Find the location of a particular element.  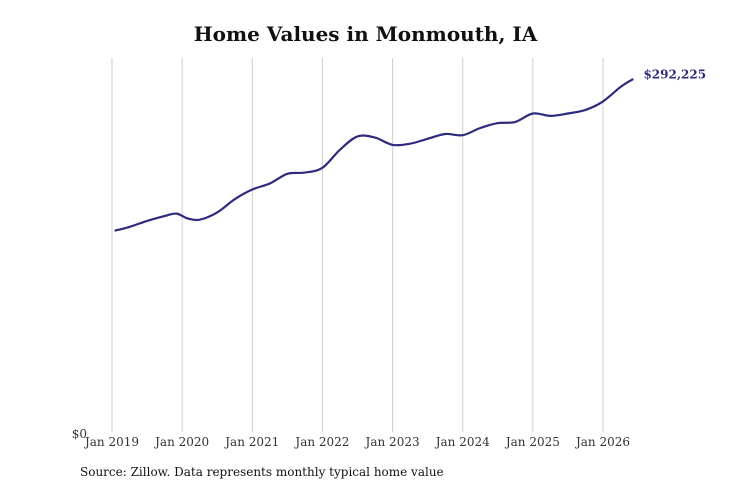

y-tick-labels: $0 is located at coordinates (79, 434).